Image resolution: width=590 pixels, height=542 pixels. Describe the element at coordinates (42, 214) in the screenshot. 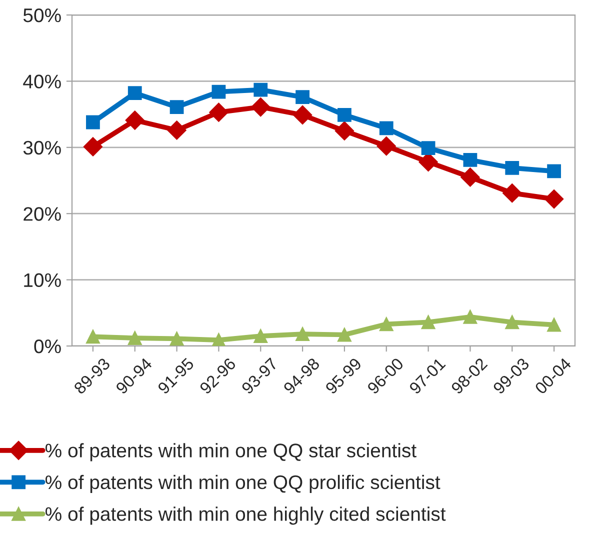

I see `y-tick-label: 20%` at that location.